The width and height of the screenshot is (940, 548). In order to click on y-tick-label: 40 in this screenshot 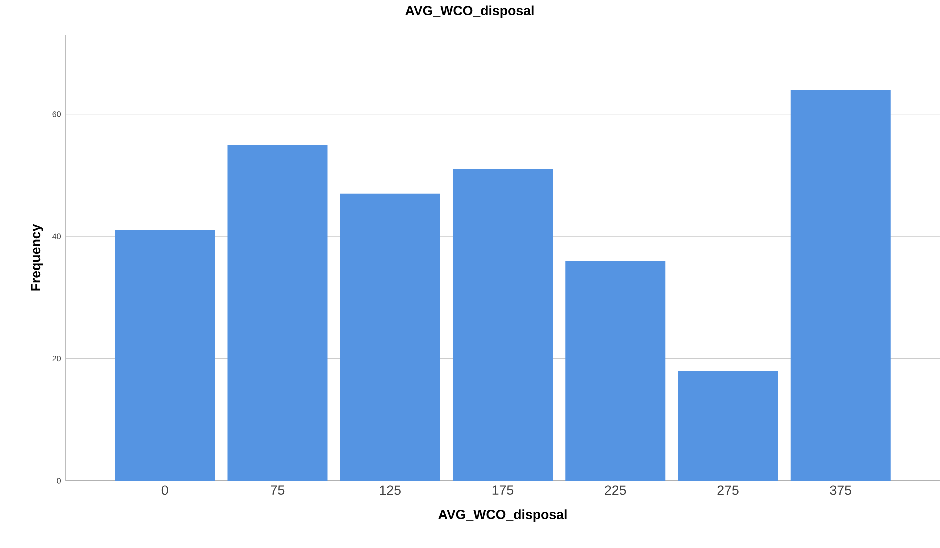, I will do `click(56, 237)`.